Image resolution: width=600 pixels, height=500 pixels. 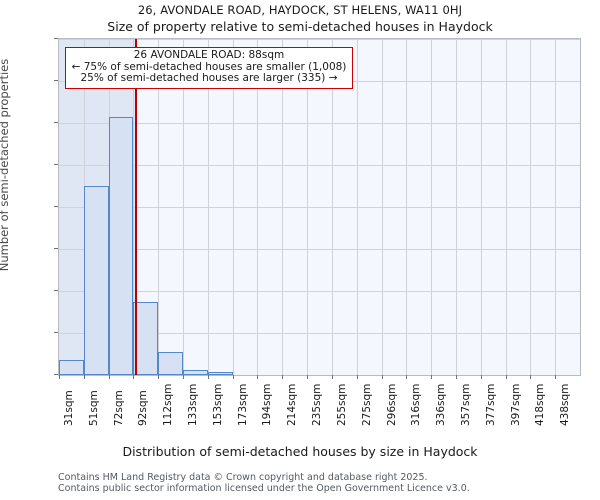 What do you see at coordinates (565, 404) in the screenshot?
I see `x-axis-tick-label: 438sqm` at bounding box center [565, 404].